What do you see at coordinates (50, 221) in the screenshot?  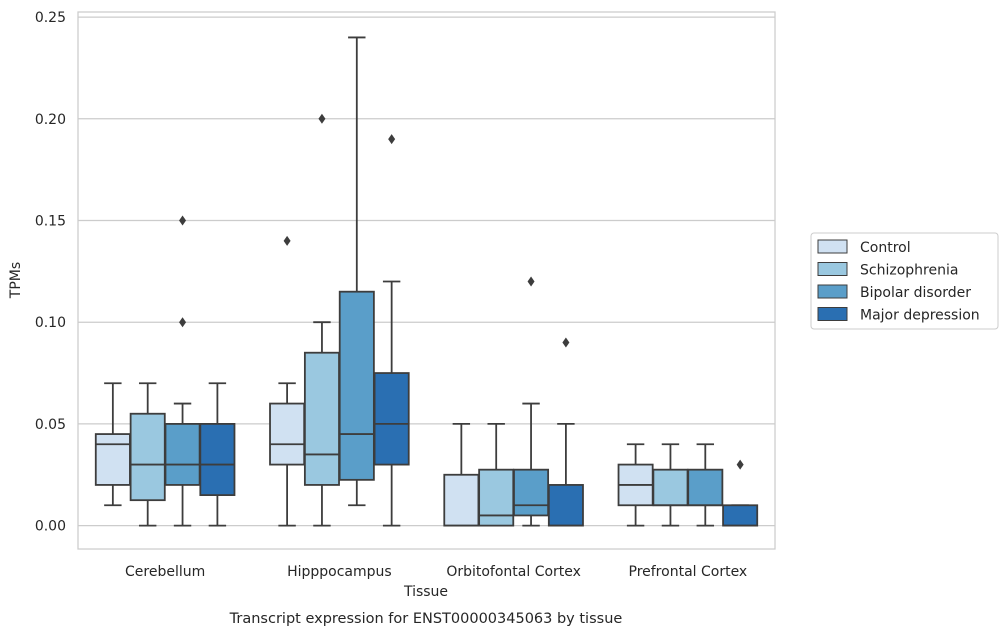 I see `y-tick-label: 0.15` at bounding box center [50, 221].